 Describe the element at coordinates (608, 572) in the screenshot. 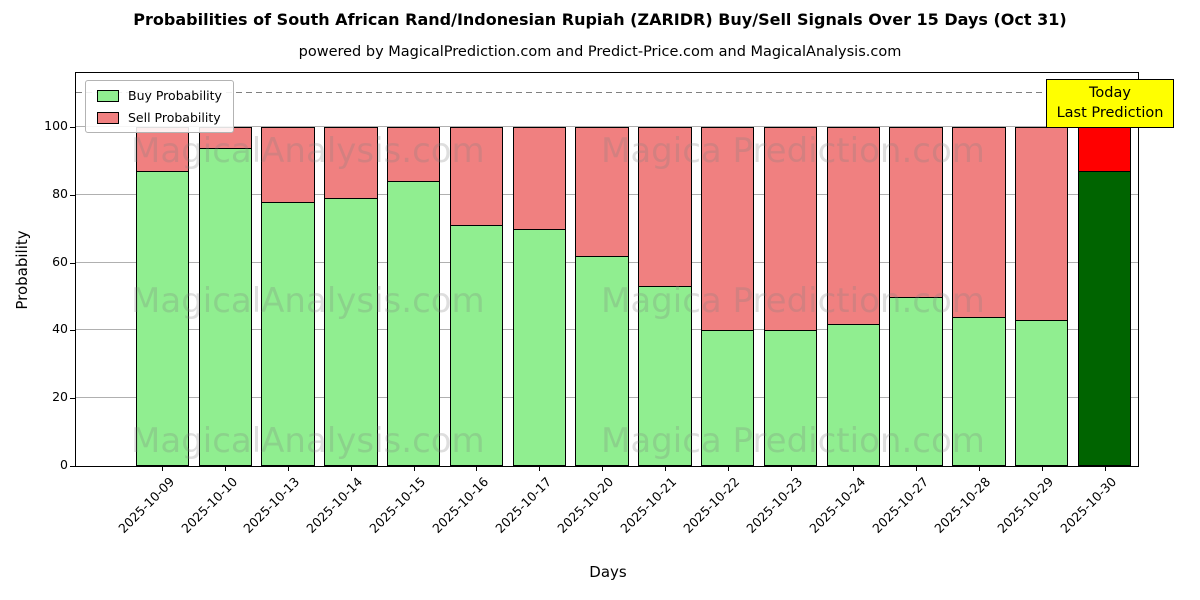

I see `x-axis-label: Days` at that location.